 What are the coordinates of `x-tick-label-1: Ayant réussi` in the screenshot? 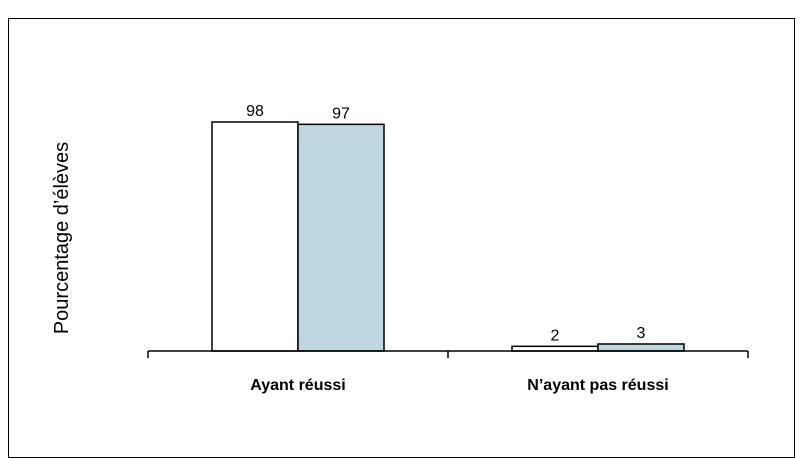 It's located at (297, 385).